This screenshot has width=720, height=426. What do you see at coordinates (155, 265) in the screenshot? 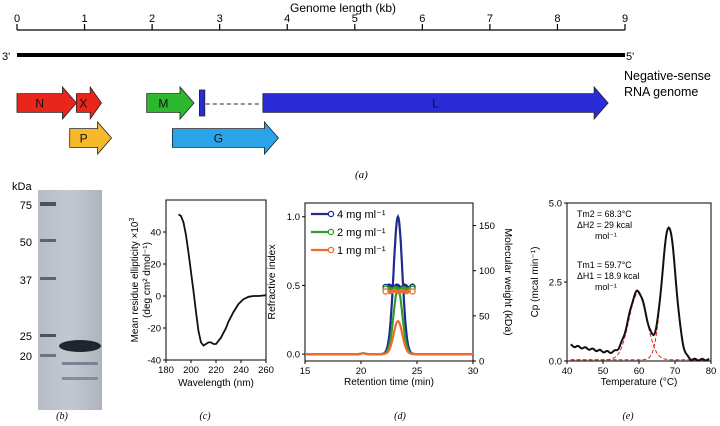
I see `cd-y-tick-label-20: 20` at bounding box center [155, 265].